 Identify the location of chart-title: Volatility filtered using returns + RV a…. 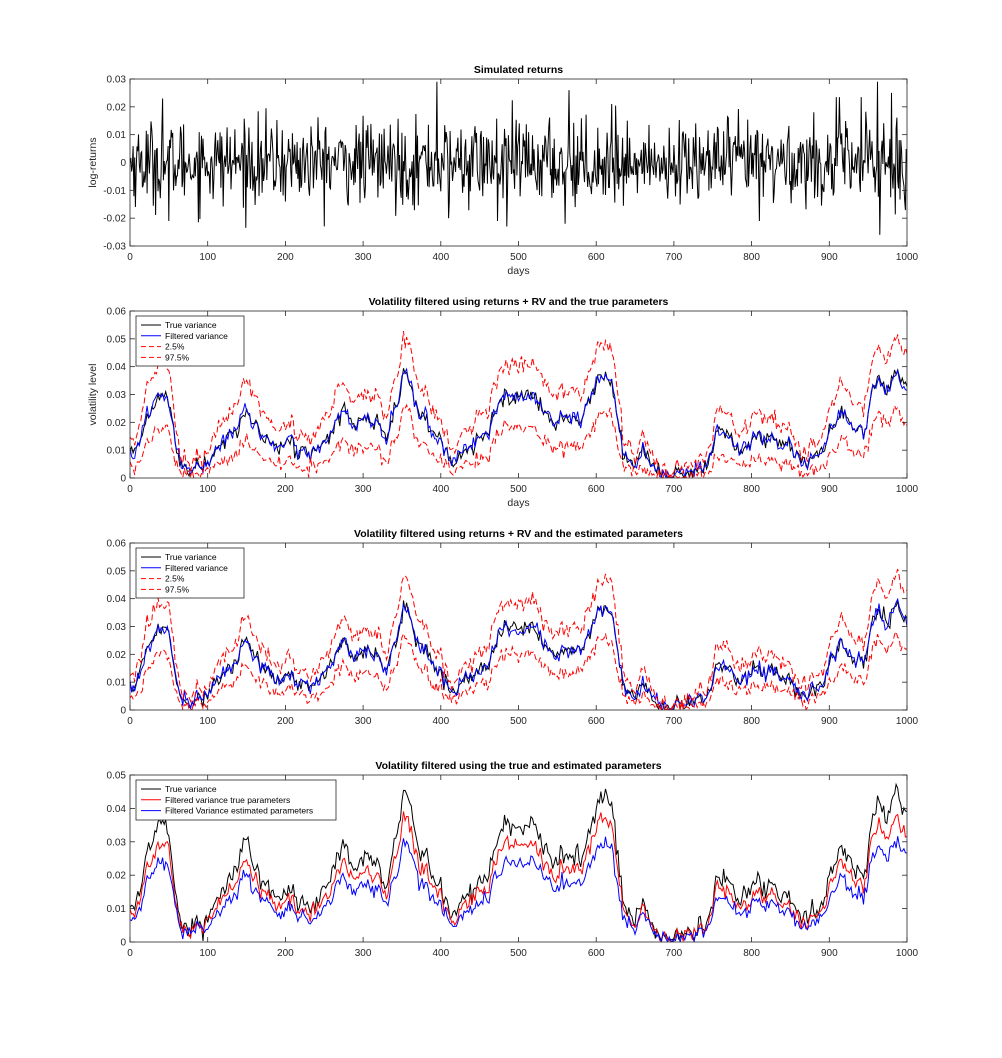
(518, 534).